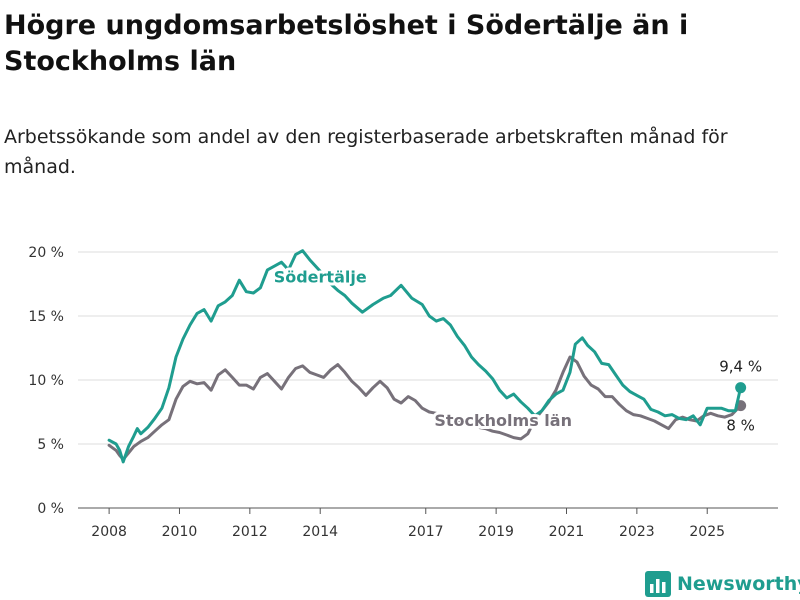 Image resolution: width=800 pixels, height=600 pixels. Describe the element at coordinates (46, 317) in the screenshot. I see `y-tick-label: 15 %` at that location.